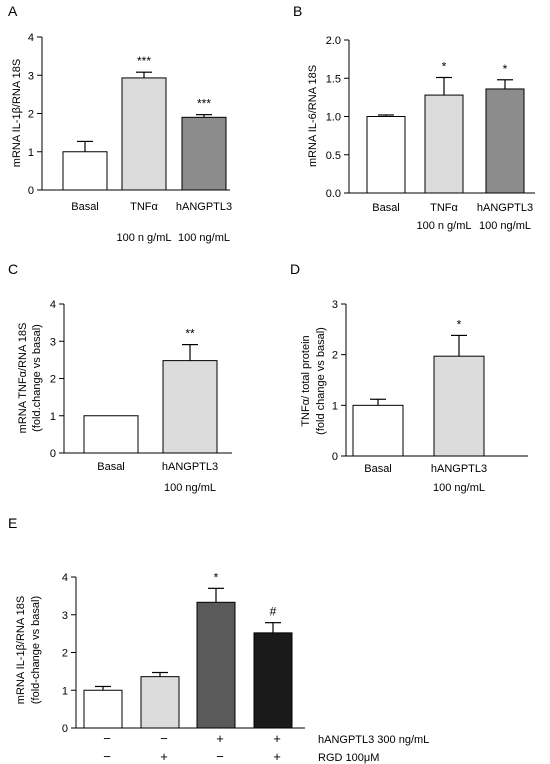 The width and height of the screenshot is (550, 764). What do you see at coordinates (333, 194) in the screenshot?
I see `y-tick-label: 0.0` at bounding box center [333, 194].